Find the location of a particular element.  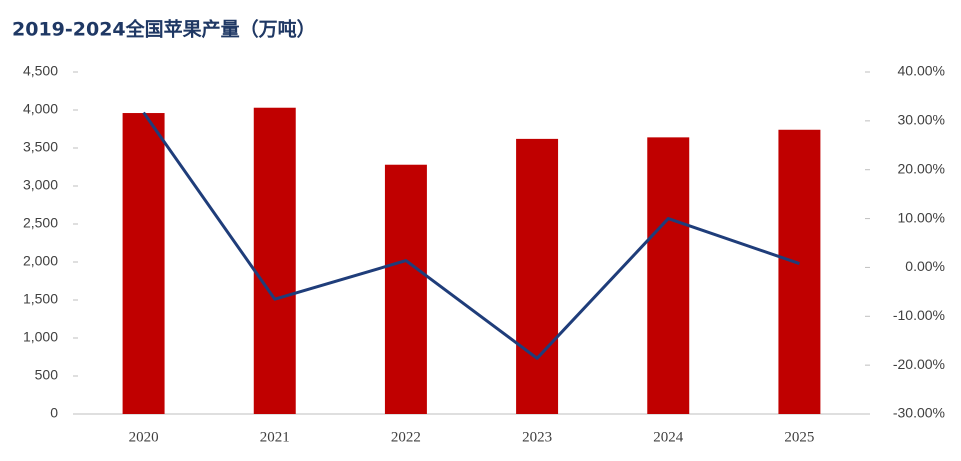

y2-tick-label: 0.00% is located at coordinates (925, 266).